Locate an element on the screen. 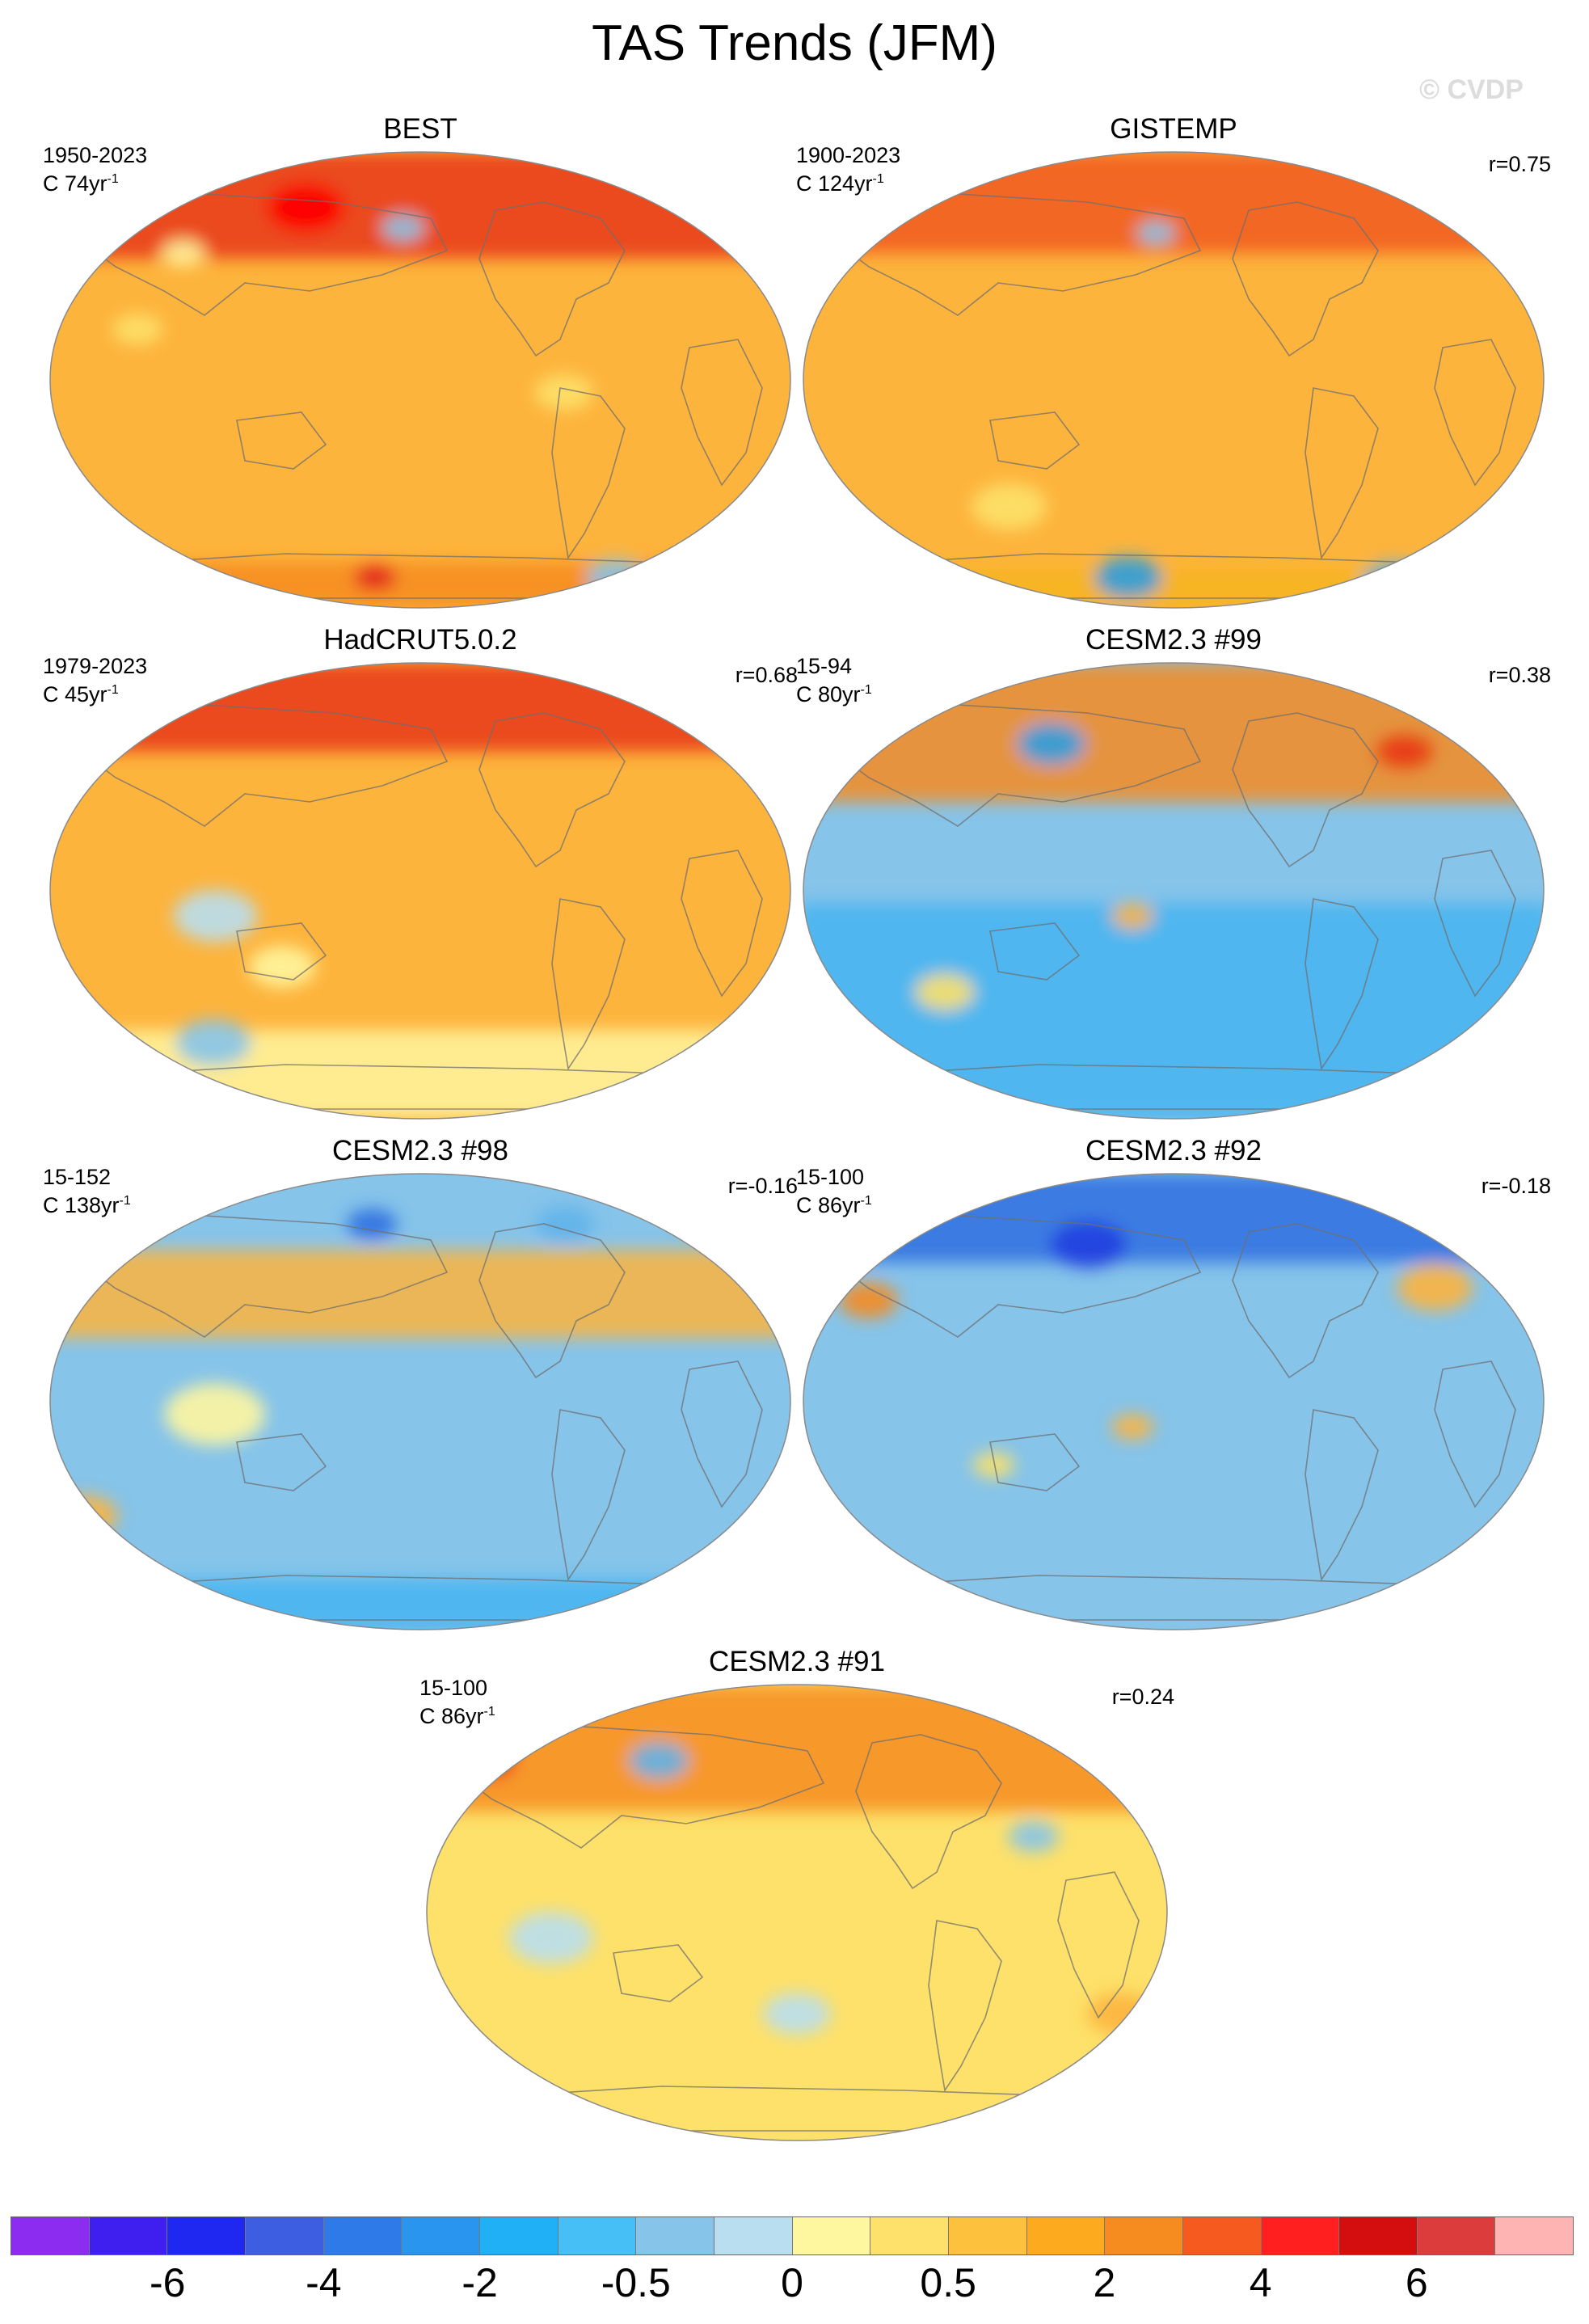 This screenshot has width=1589, height=2324. colorbar-tick-label: -4 is located at coordinates (324, 2282).